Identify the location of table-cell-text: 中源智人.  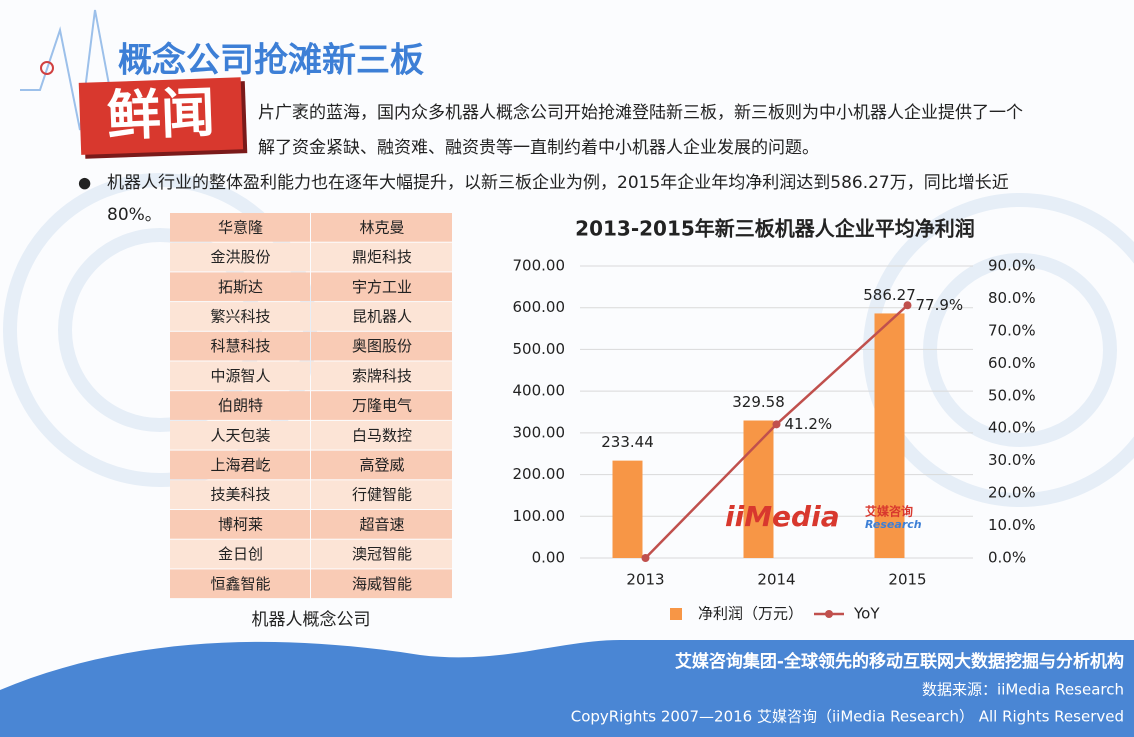
(240, 376).